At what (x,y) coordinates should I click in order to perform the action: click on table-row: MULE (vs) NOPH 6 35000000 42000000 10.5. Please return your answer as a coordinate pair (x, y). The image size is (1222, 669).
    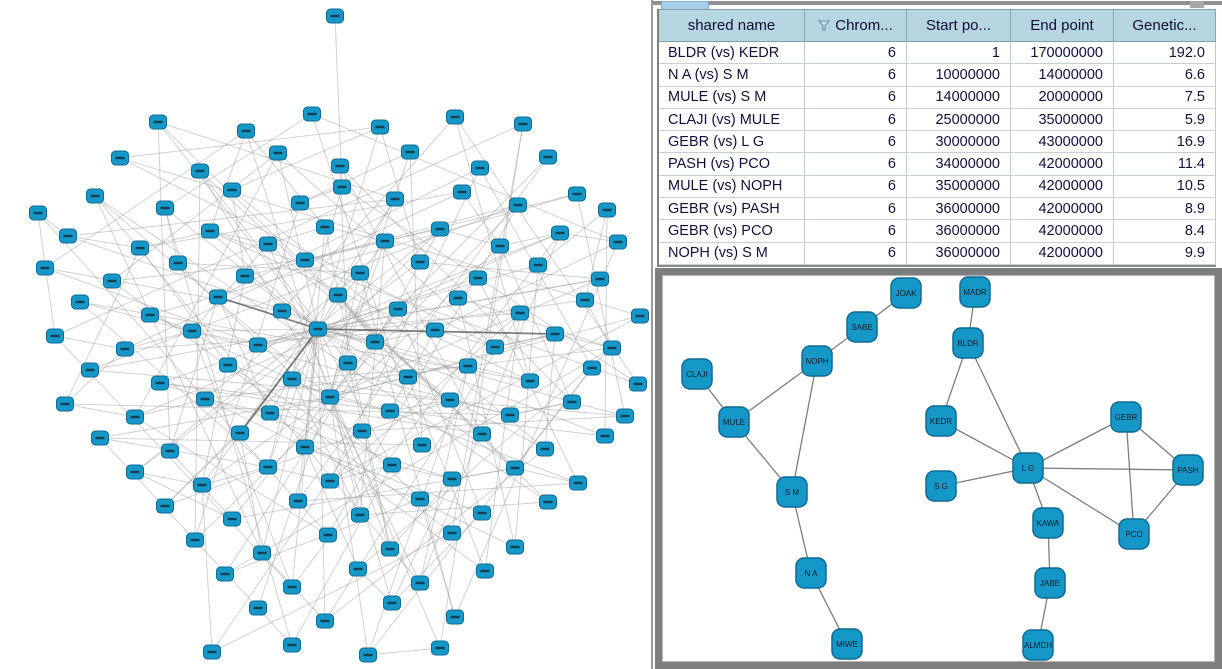
    Looking at the image, I should click on (937, 187).